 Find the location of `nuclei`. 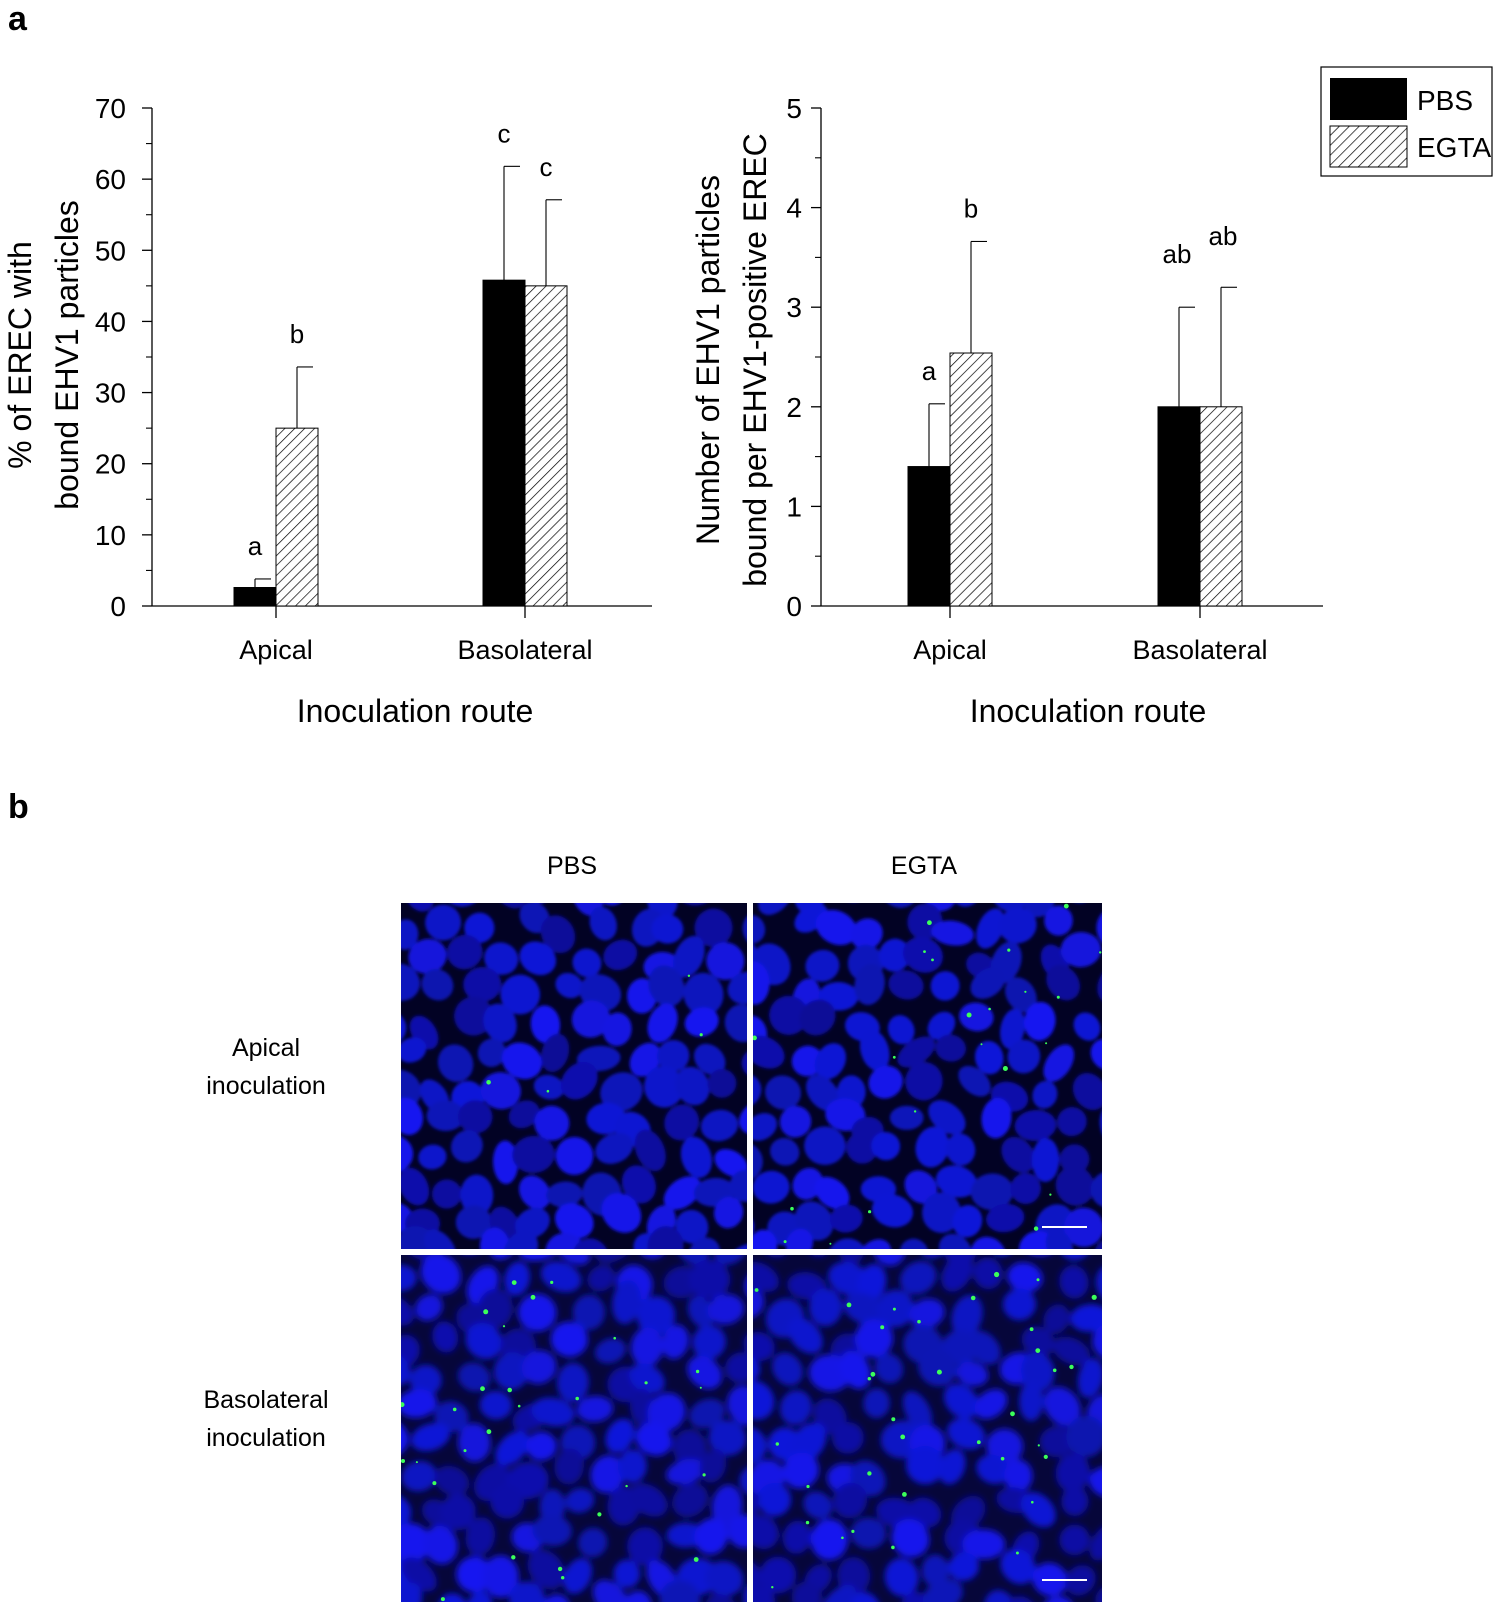

nuclei is located at coordinates (574, 1076).